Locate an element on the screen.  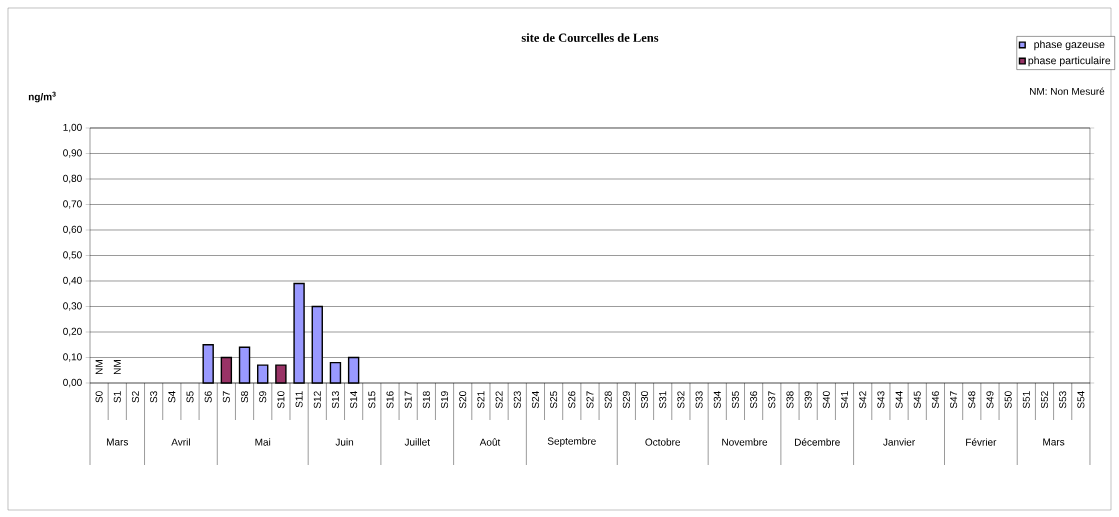
x-tick-label: S22 is located at coordinates (499, 400).